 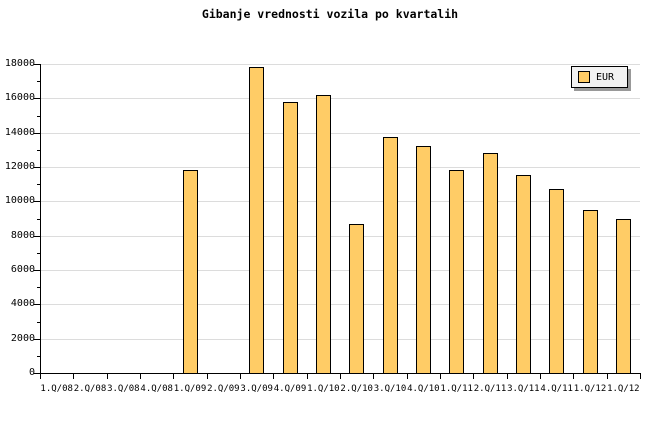 What do you see at coordinates (256, 389) in the screenshot?
I see `x-axis-tick-label: 3.Q/09` at bounding box center [256, 389].